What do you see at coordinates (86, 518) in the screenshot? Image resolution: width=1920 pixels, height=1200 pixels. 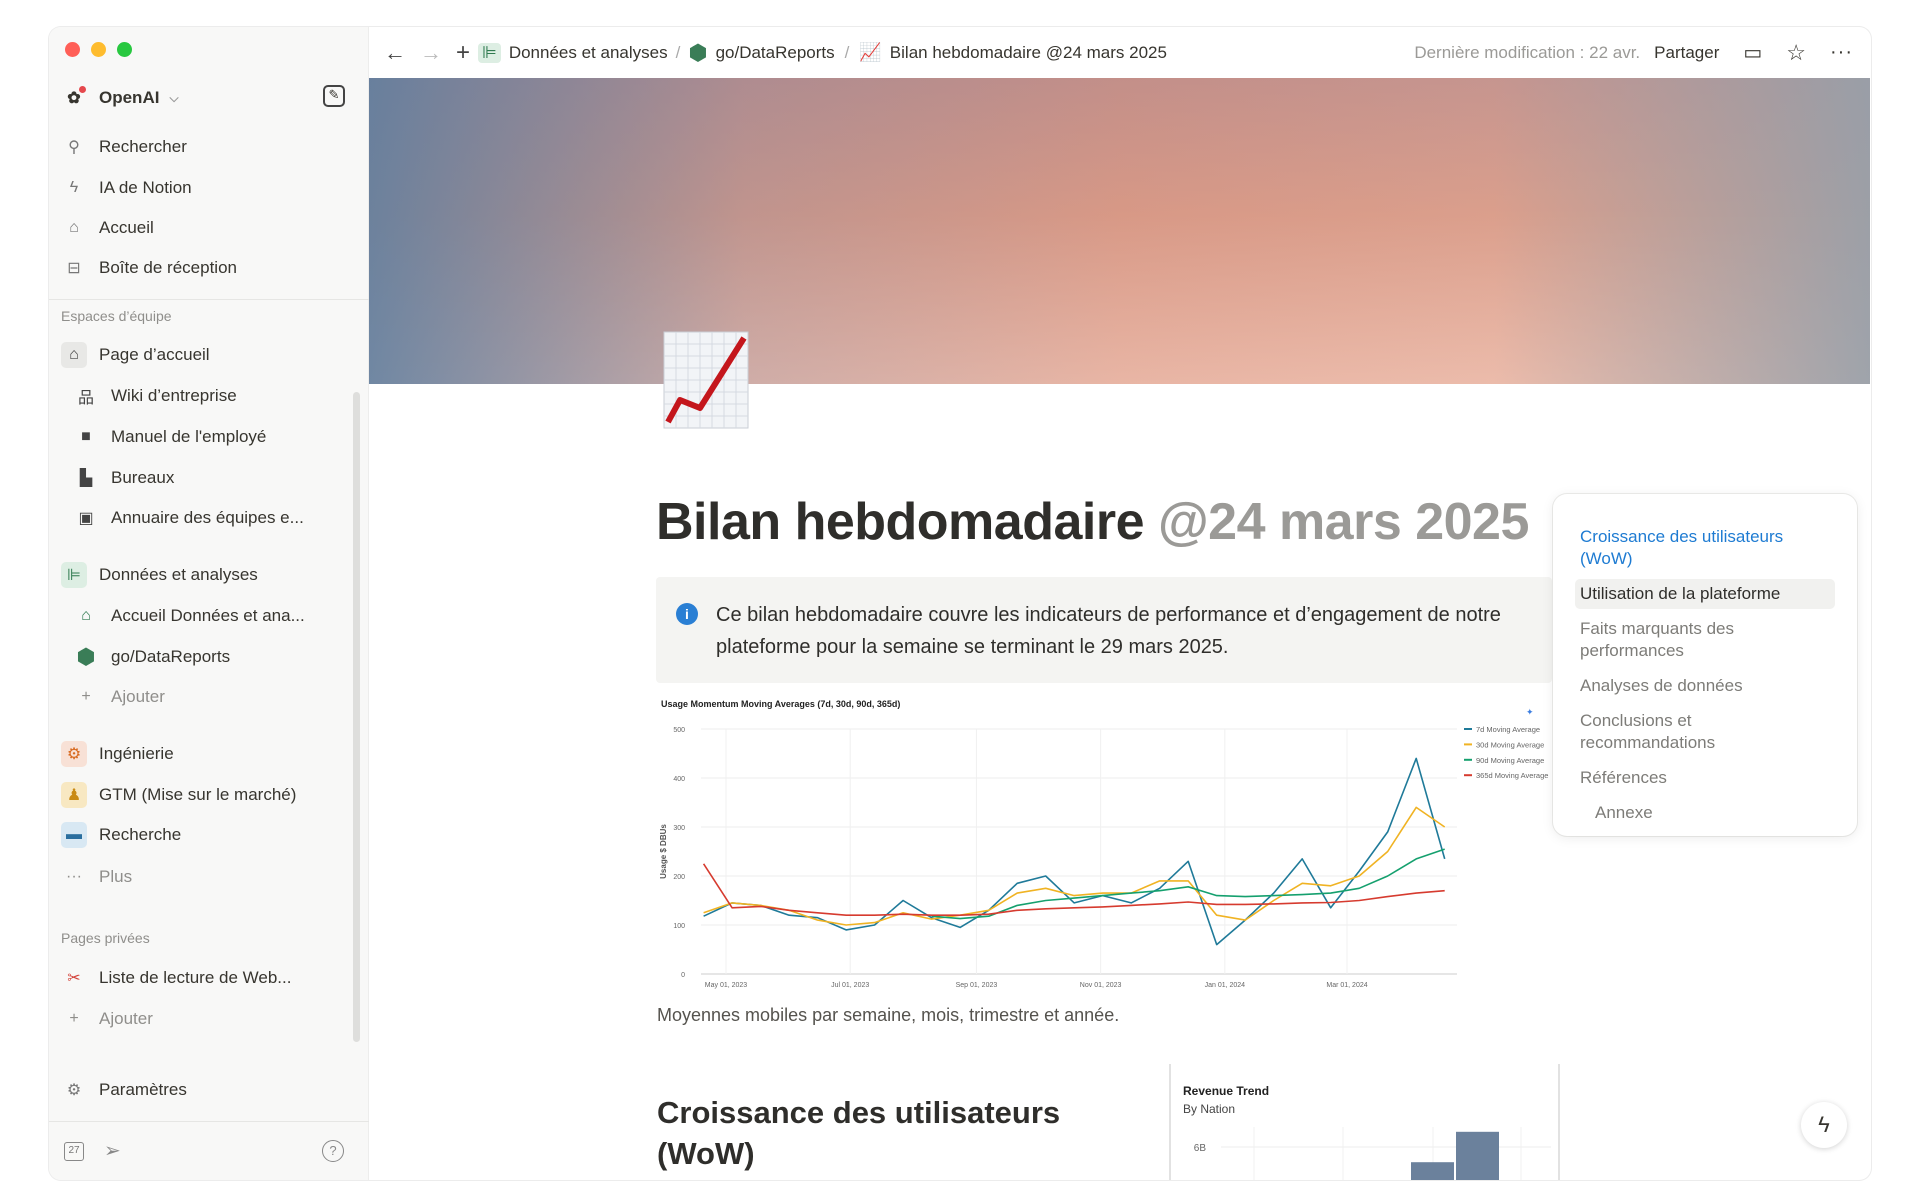 I see `contact-book-icon: ▣` at bounding box center [86, 518].